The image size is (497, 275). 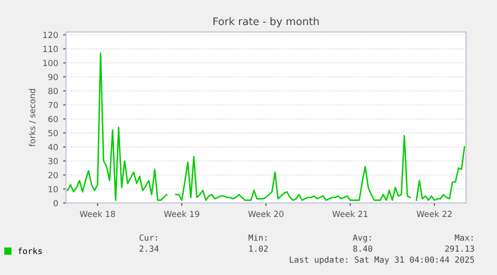 I want to click on text: 291.13, so click(x=459, y=248).